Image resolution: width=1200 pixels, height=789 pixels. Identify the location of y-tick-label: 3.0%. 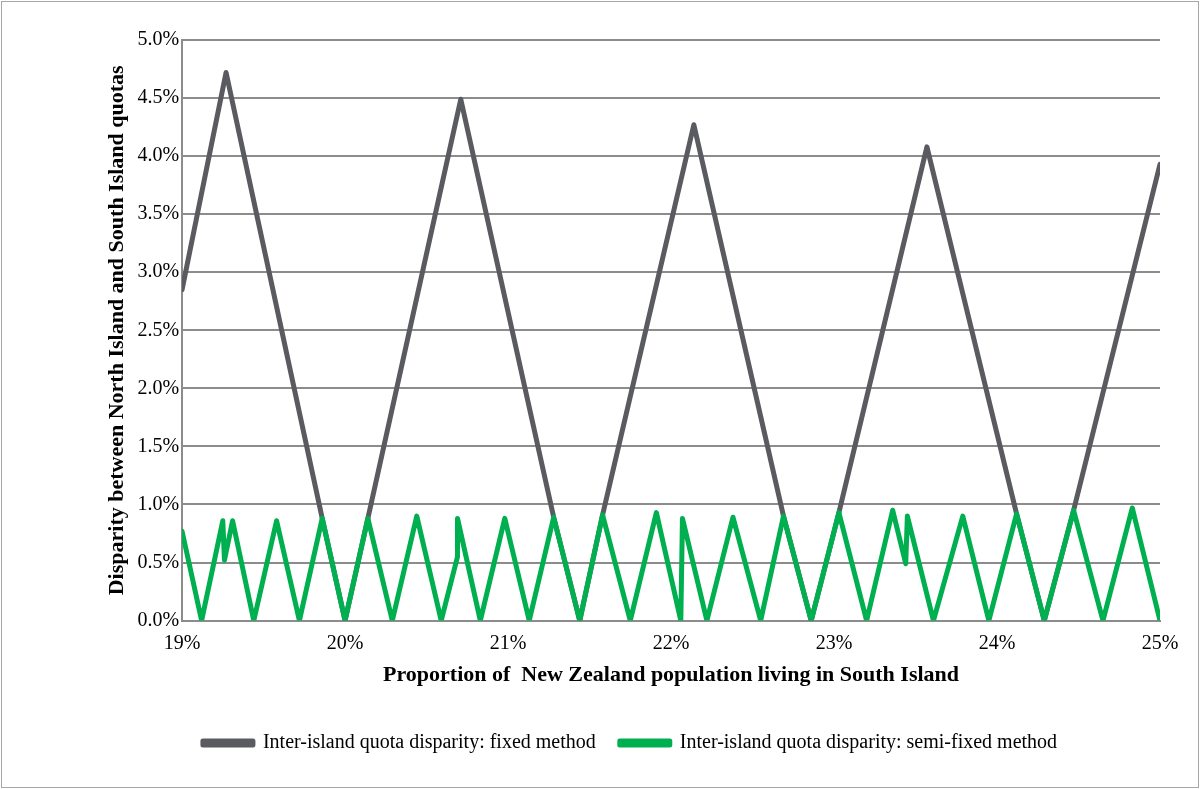
(158, 270).